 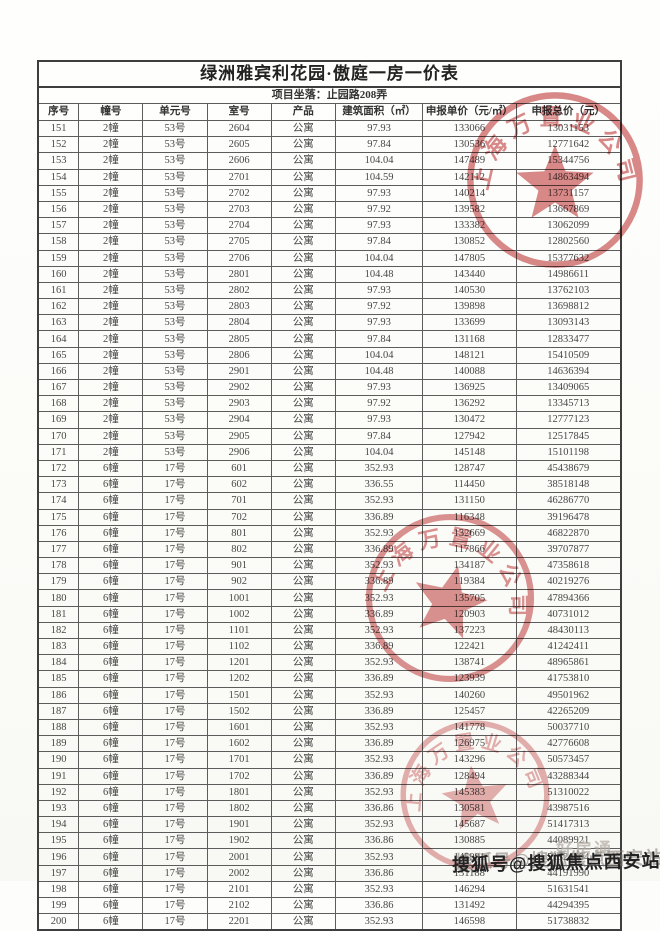 What do you see at coordinates (239, 274) in the screenshot?
I see `cell-room: 2801` at bounding box center [239, 274].